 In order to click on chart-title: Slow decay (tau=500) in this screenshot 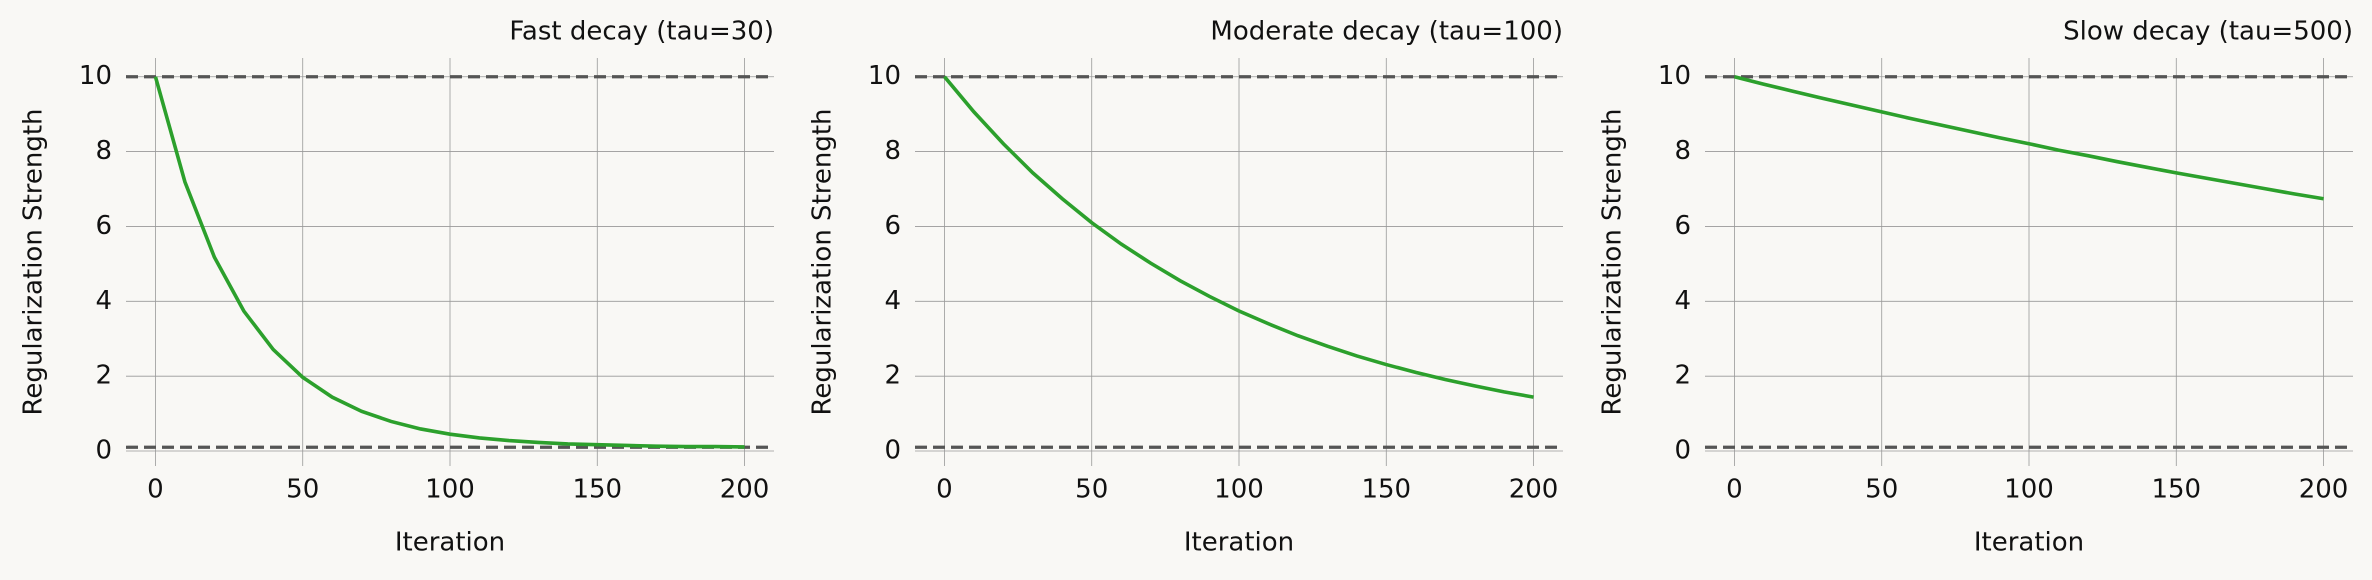, I will do `click(2208, 32)`.